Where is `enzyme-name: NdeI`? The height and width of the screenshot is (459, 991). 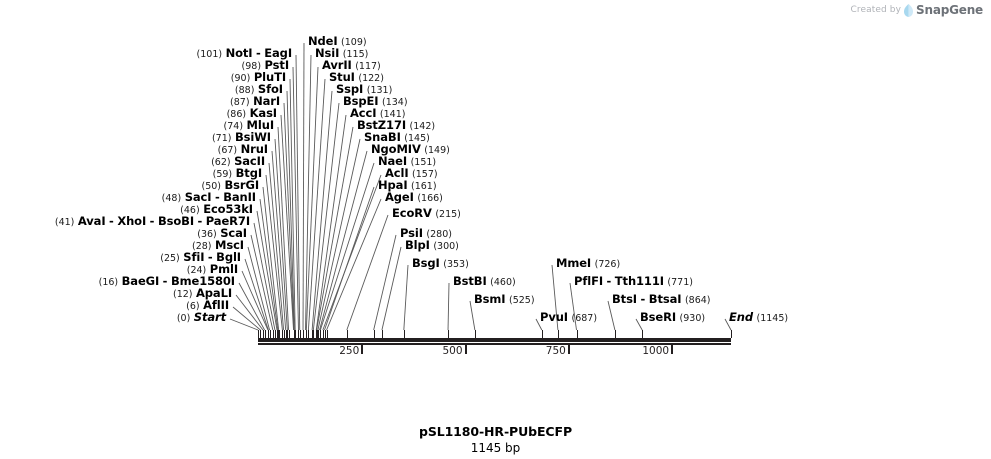
enzyme-name: NdeI is located at coordinates (323, 41).